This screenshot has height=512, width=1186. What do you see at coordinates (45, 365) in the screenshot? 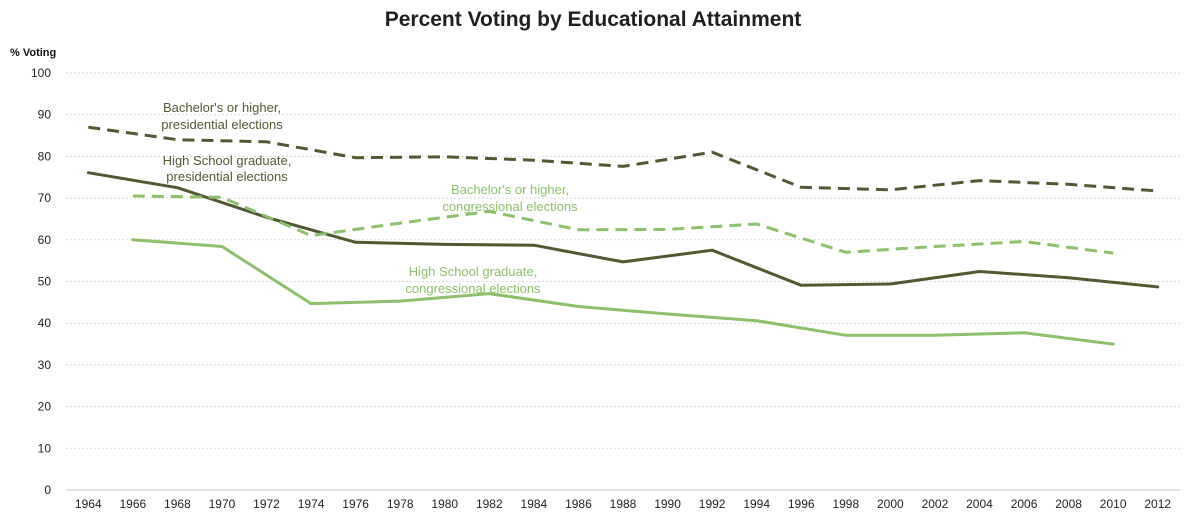
I see `y-tick-label: 30` at bounding box center [45, 365].